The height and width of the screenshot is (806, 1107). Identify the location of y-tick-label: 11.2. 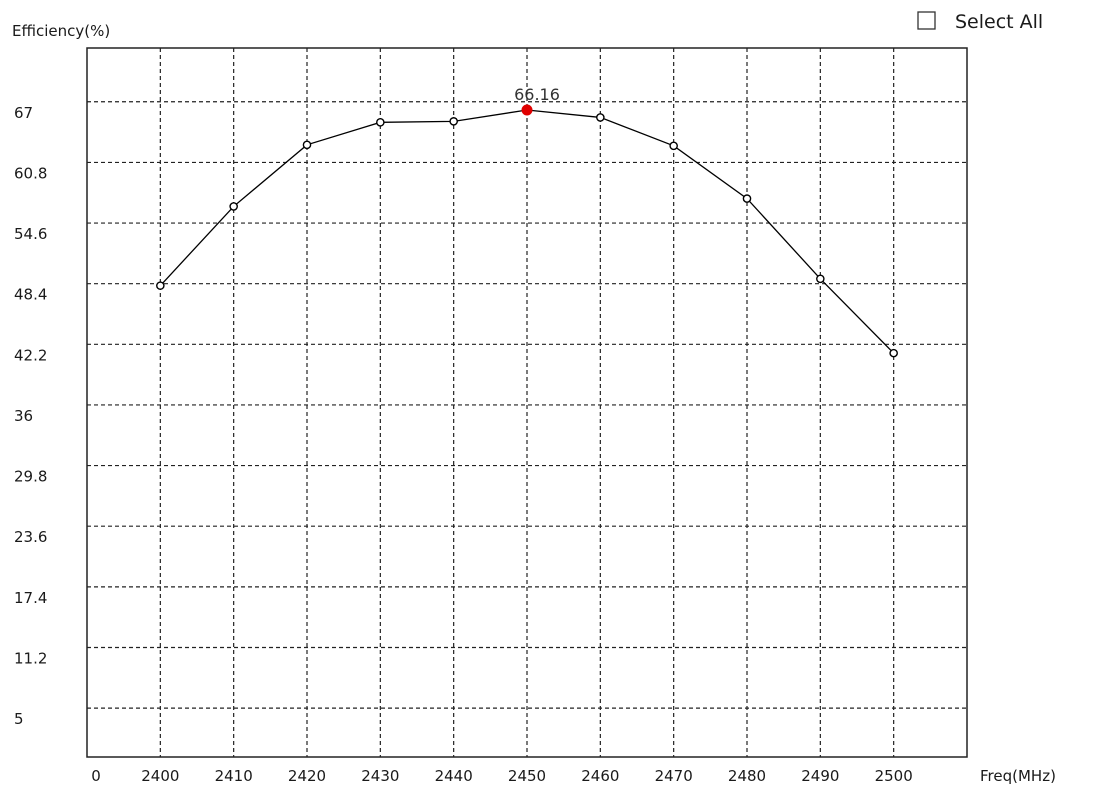
(30, 658).